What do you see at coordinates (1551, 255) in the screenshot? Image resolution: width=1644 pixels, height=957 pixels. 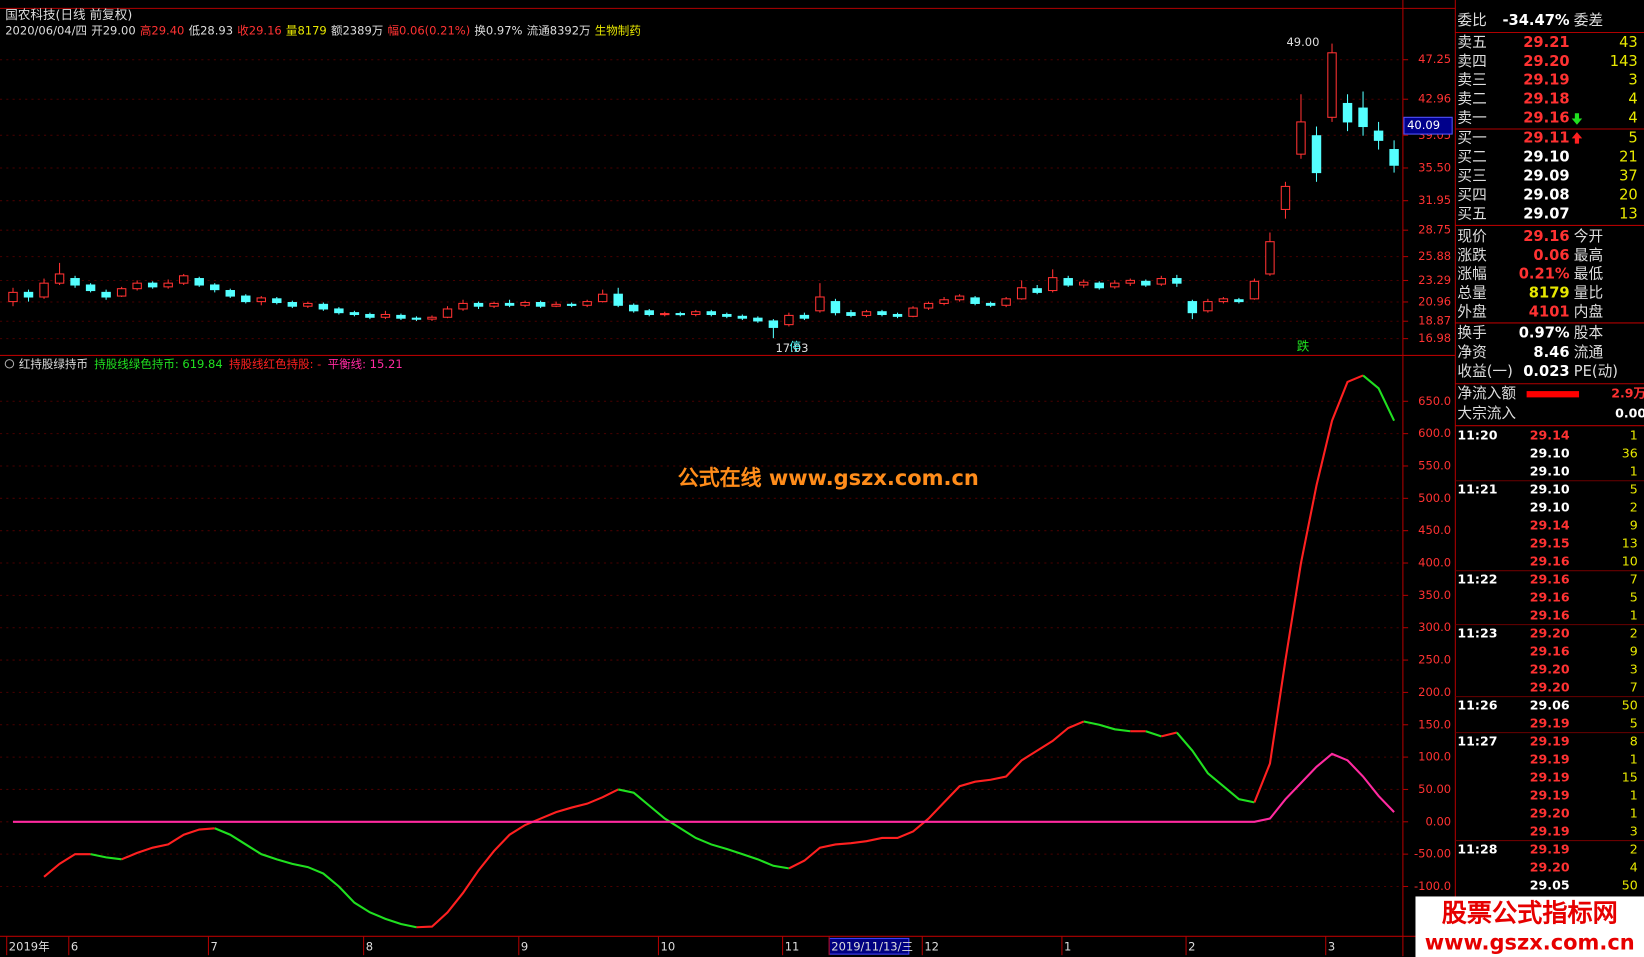 I see `row-value: 0.06` at bounding box center [1551, 255].